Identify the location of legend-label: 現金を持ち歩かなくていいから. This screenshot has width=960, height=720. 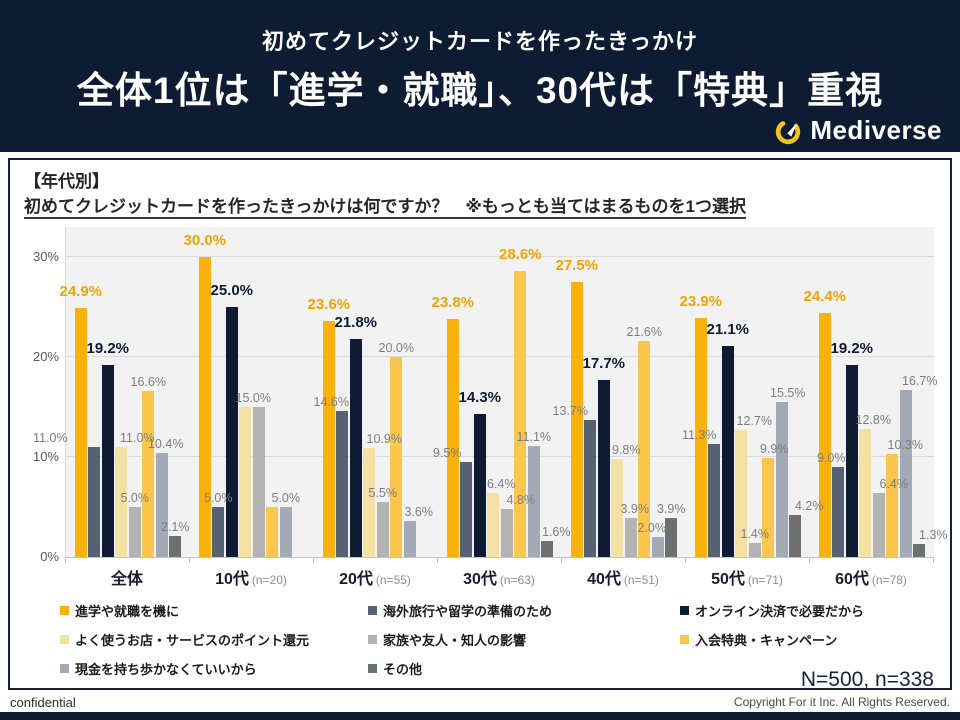
(166, 670).